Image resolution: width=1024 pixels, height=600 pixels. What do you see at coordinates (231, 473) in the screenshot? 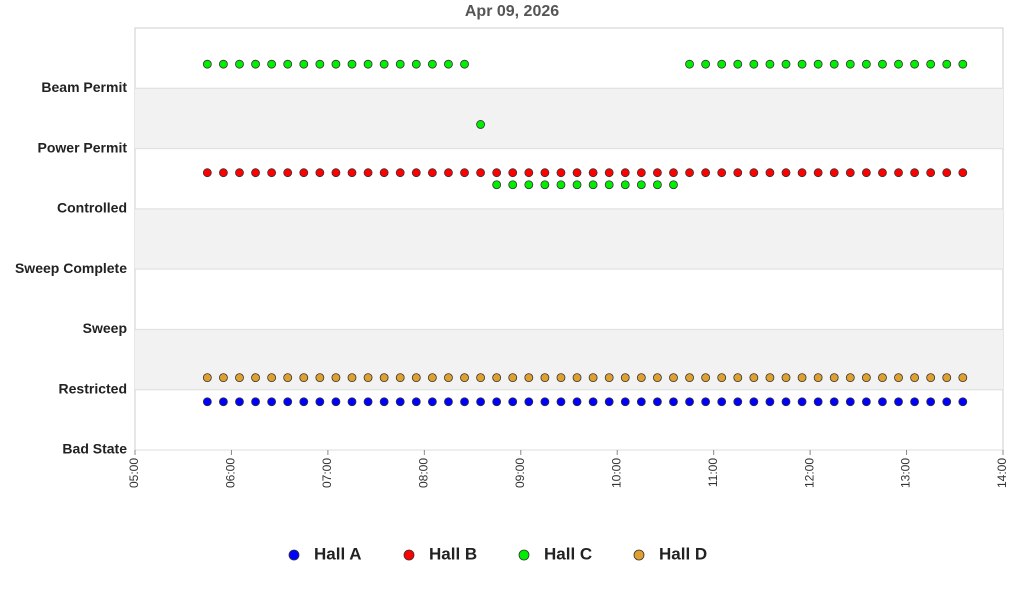
I see `x-tick-label: 06:00` at bounding box center [231, 473].